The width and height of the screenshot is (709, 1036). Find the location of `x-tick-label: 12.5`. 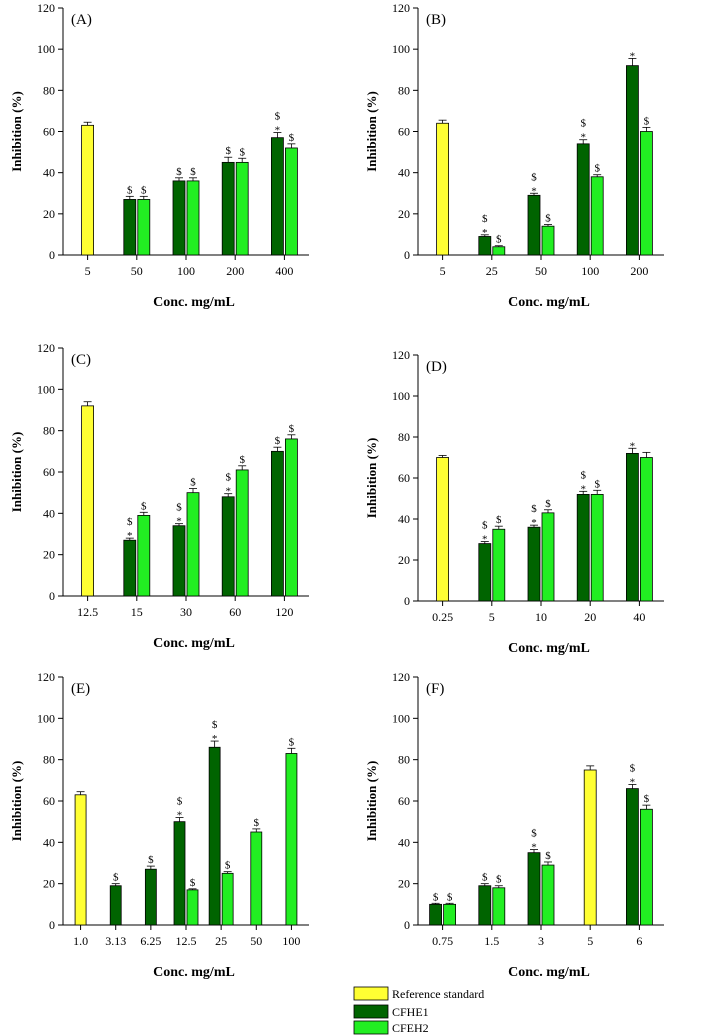

x-tick-label: 12.5 is located at coordinates (87, 612).